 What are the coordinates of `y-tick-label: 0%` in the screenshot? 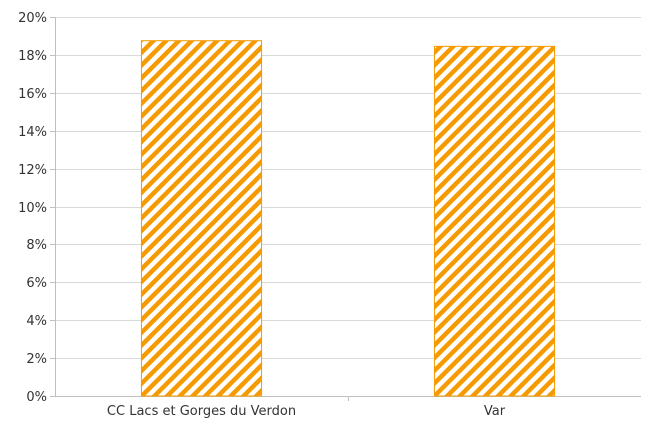 It's located at (36, 397).